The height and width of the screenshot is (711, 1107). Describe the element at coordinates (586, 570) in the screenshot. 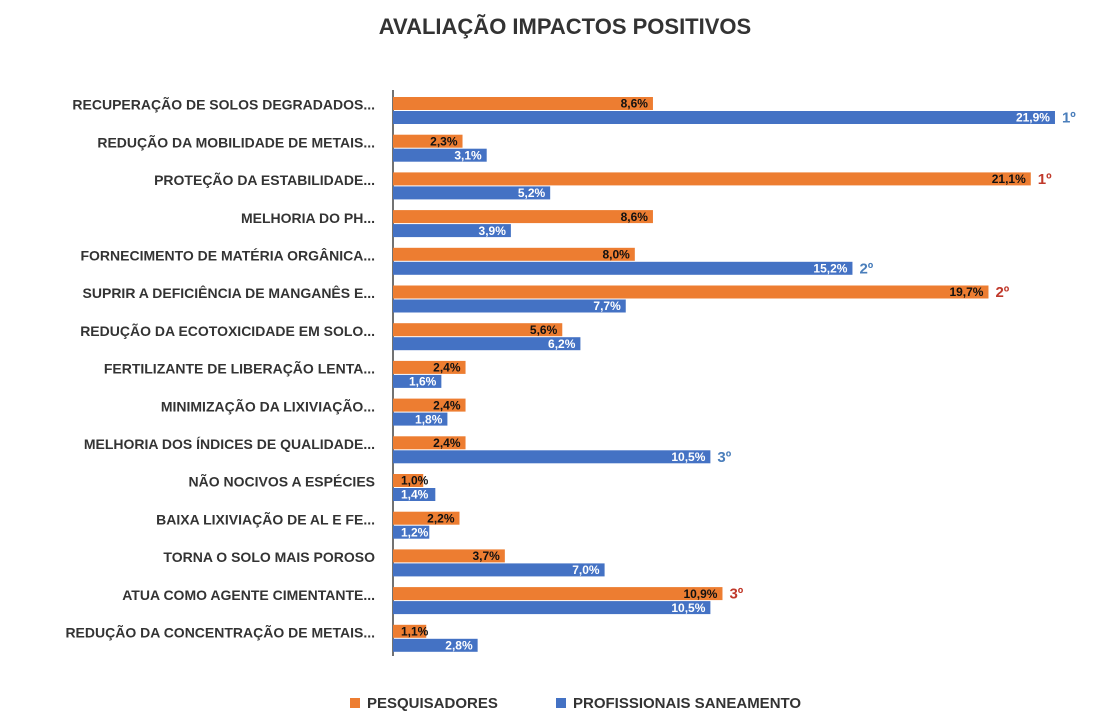

I see `value-label: 7,0%` at that location.